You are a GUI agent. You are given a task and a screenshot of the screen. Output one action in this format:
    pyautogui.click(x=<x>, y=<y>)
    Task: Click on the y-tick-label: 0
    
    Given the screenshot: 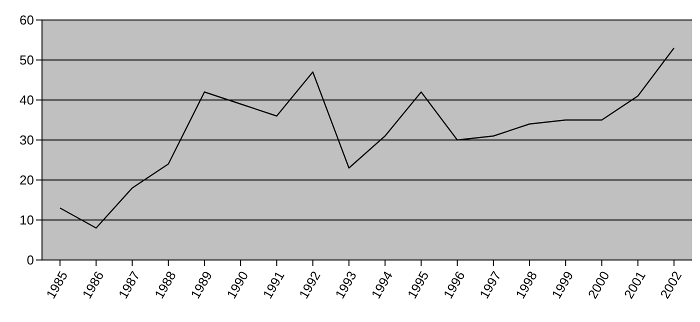 What is the action you would take?
    pyautogui.click(x=30, y=260)
    